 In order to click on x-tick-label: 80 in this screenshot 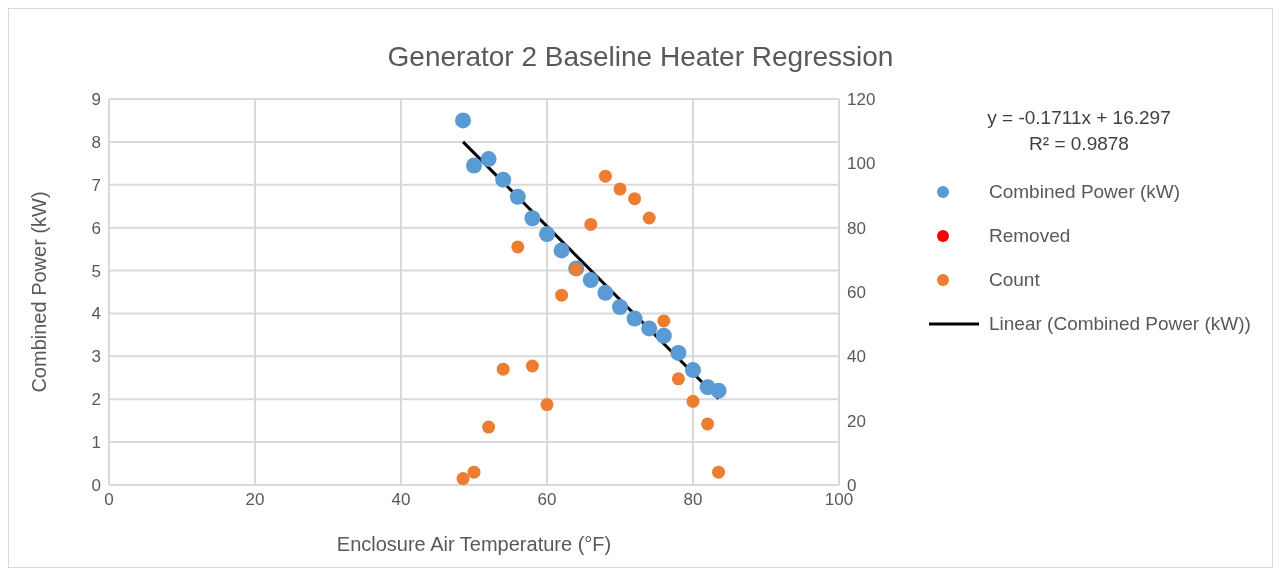, I will do `click(693, 500)`.